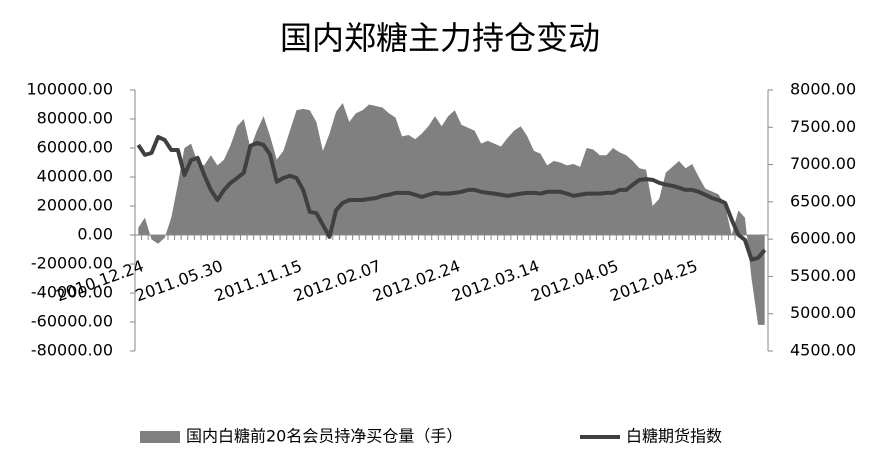 The height and width of the screenshot is (463, 881). What do you see at coordinates (823, 200) in the screenshot?
I see `y2-tick-label: 6500.00` at bounding box center [823, 200].